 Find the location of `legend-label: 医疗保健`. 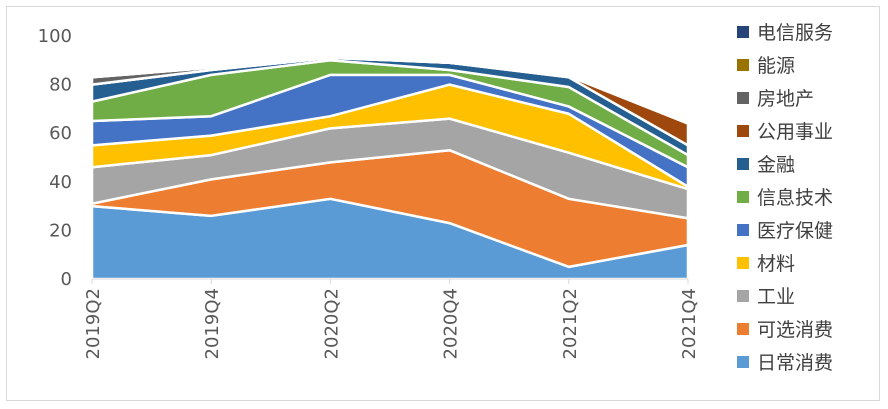

legend-label: 医疗保健 is located at coordinates (795, 231).